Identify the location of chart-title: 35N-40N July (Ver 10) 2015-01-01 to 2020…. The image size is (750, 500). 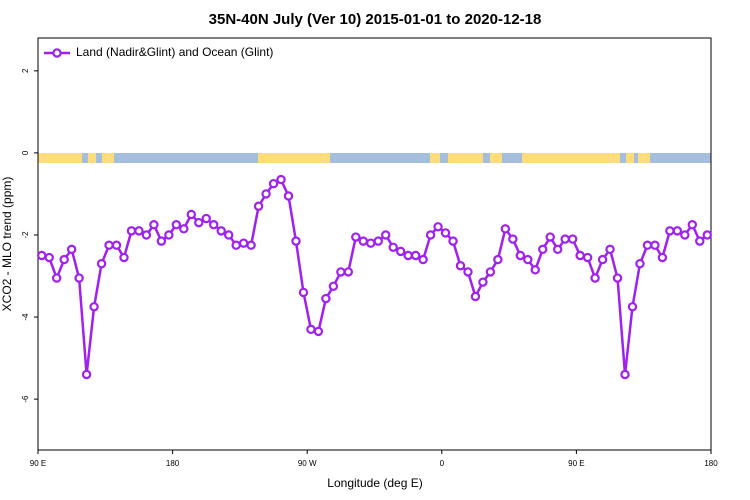
(375, 19).